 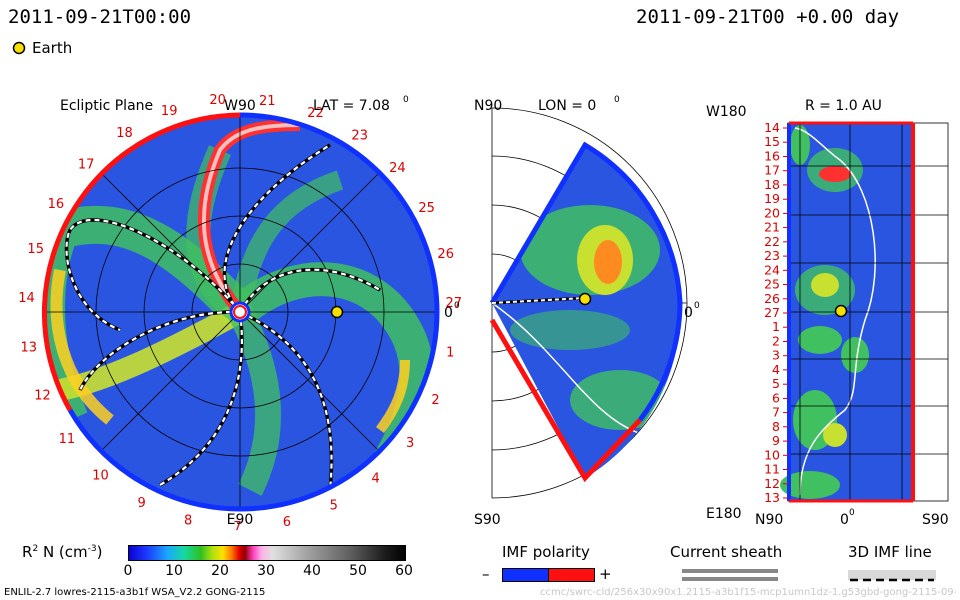 I want to click on radial-row-label: 5, so click(x=776, y=383).